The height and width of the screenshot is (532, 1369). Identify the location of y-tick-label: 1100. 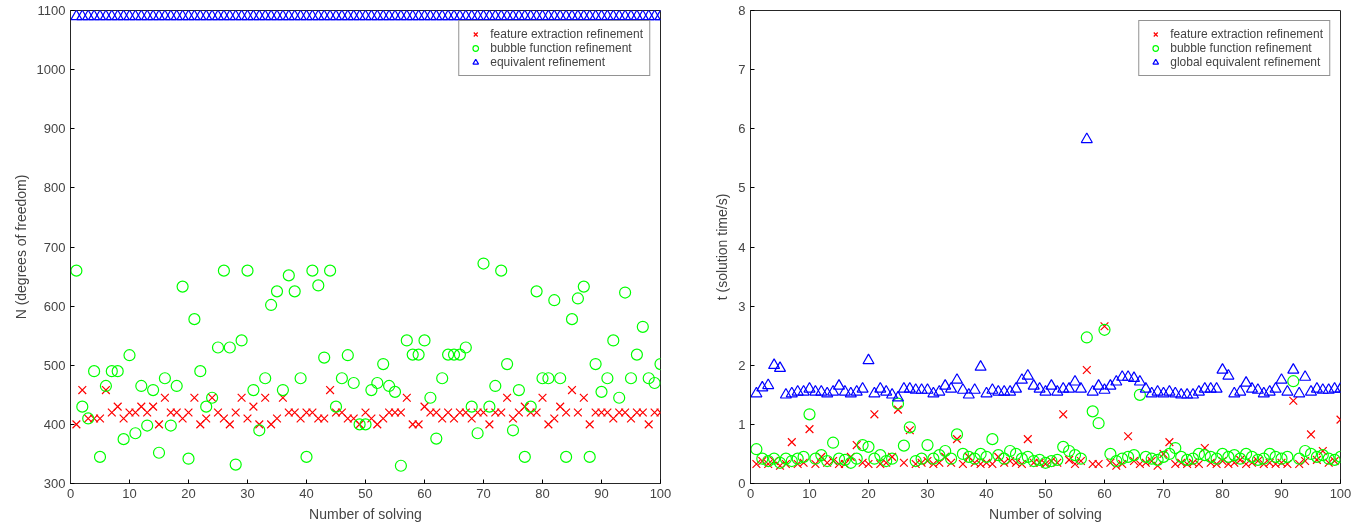
(51, 10).